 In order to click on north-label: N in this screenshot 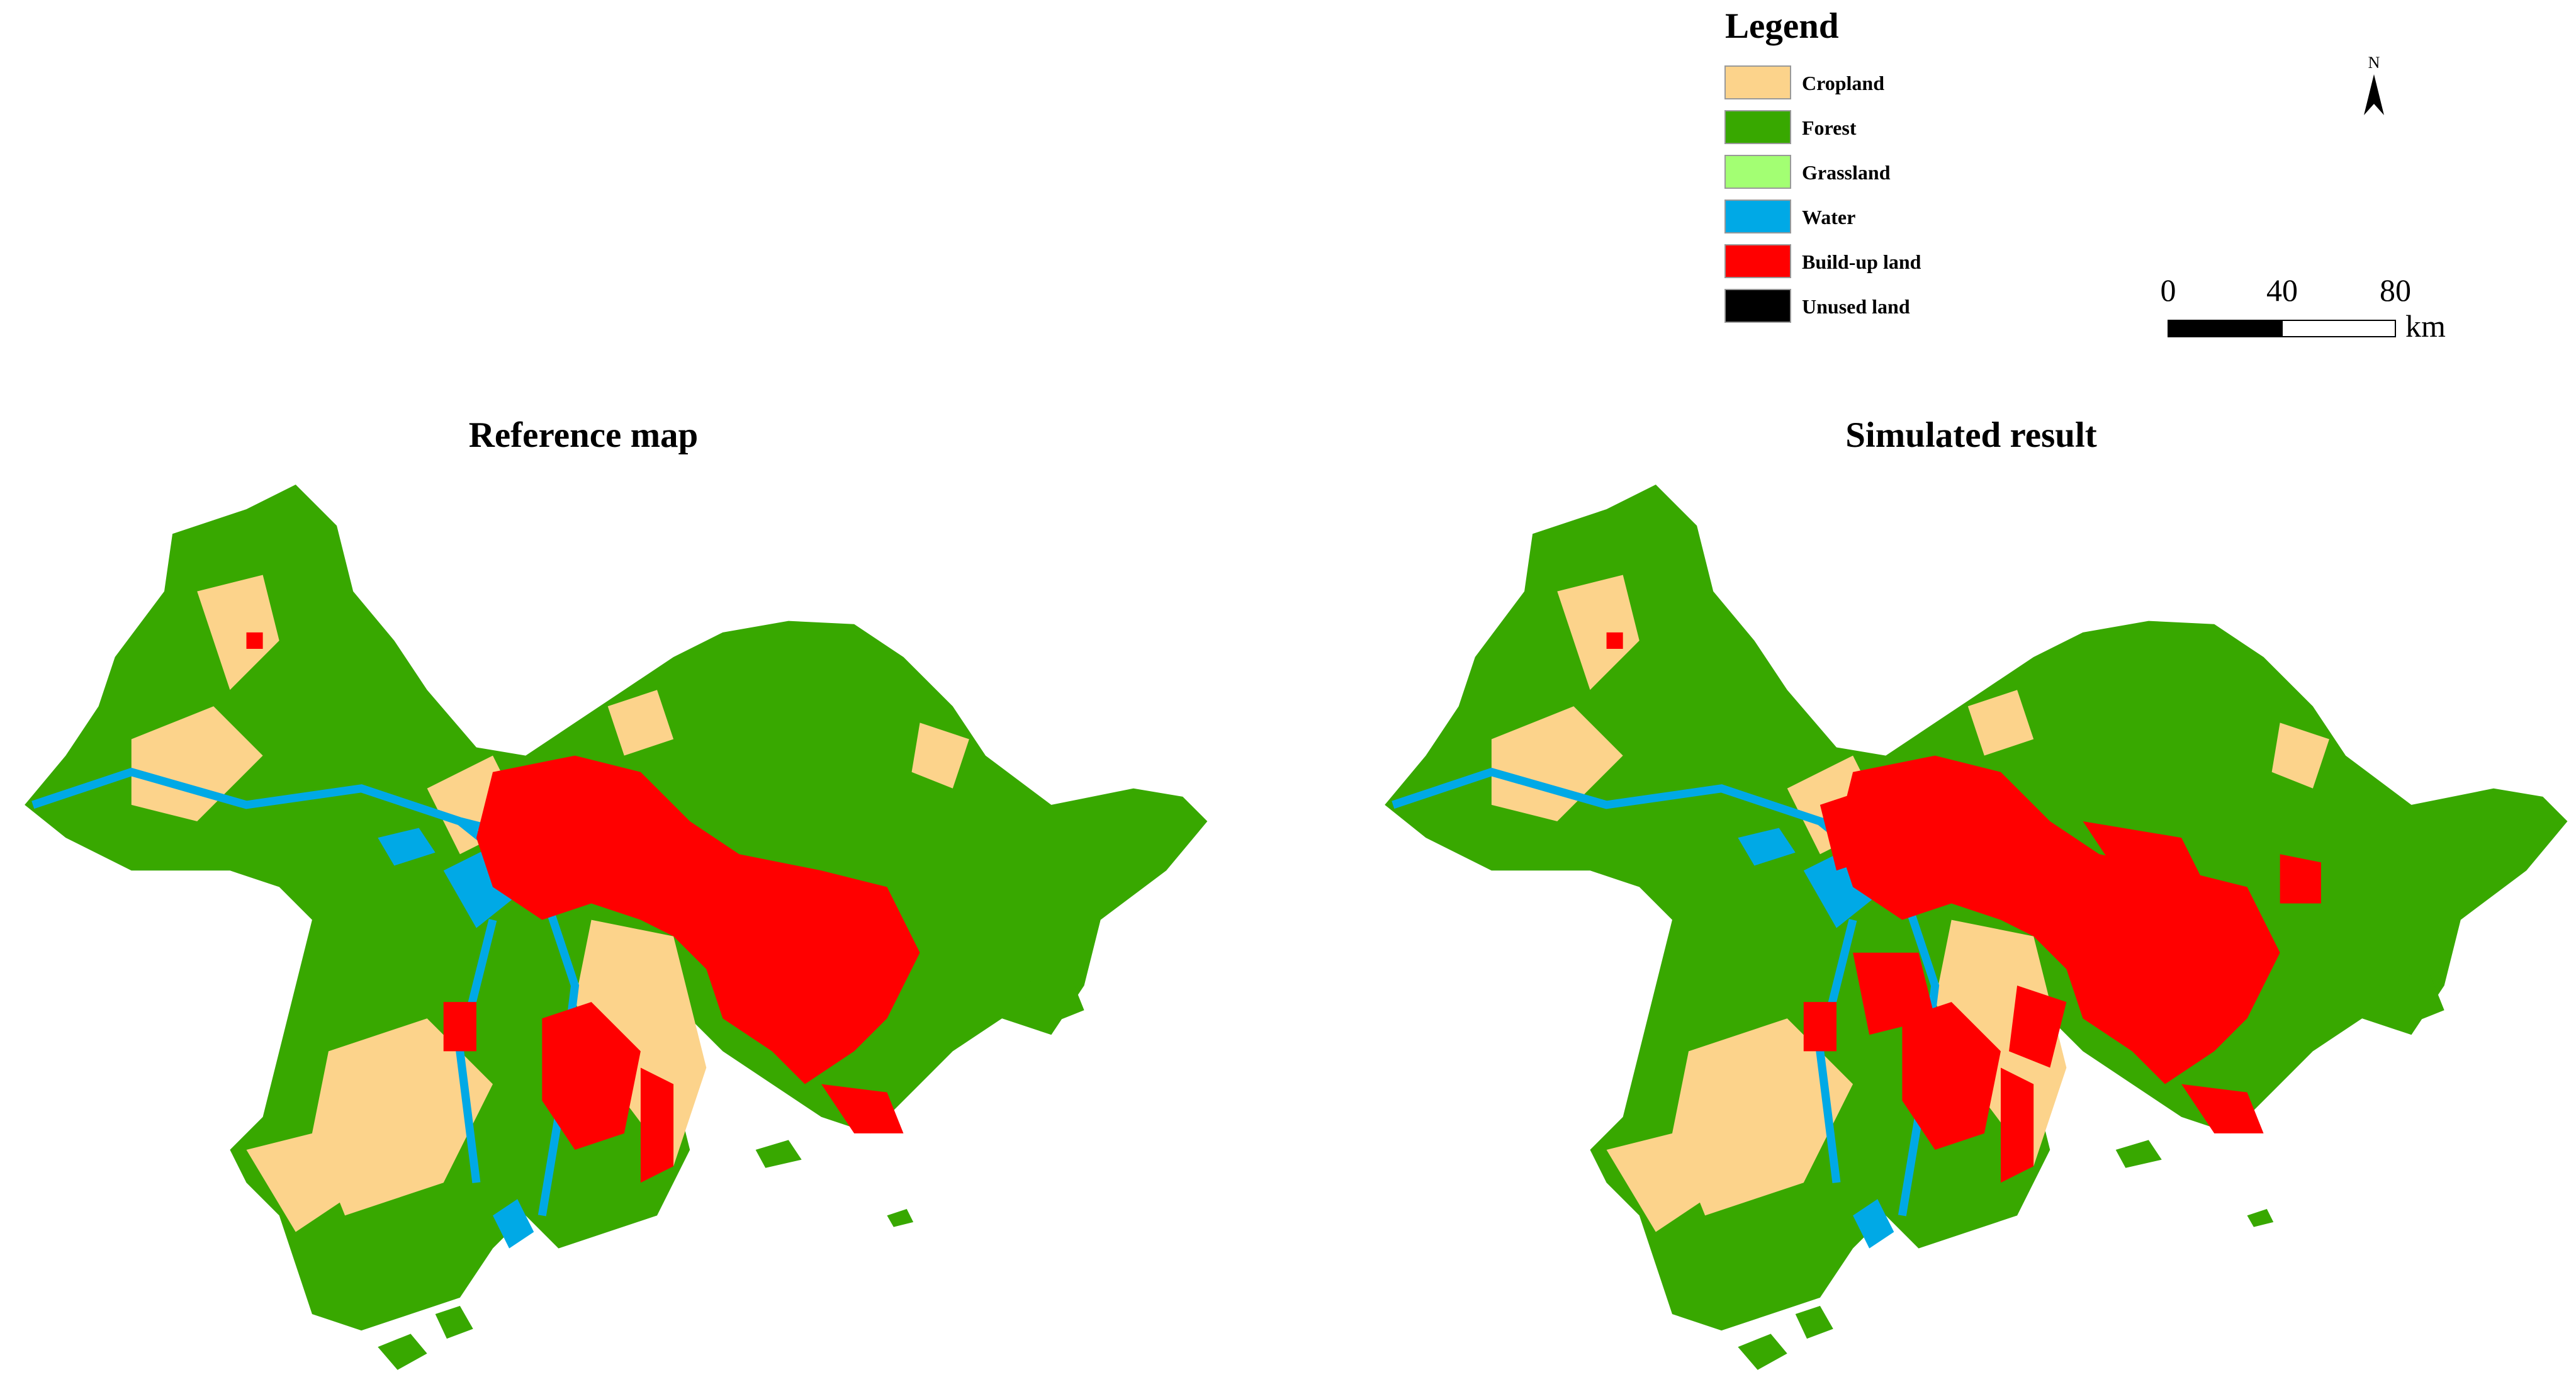, I will do `click(2374, 62)`.